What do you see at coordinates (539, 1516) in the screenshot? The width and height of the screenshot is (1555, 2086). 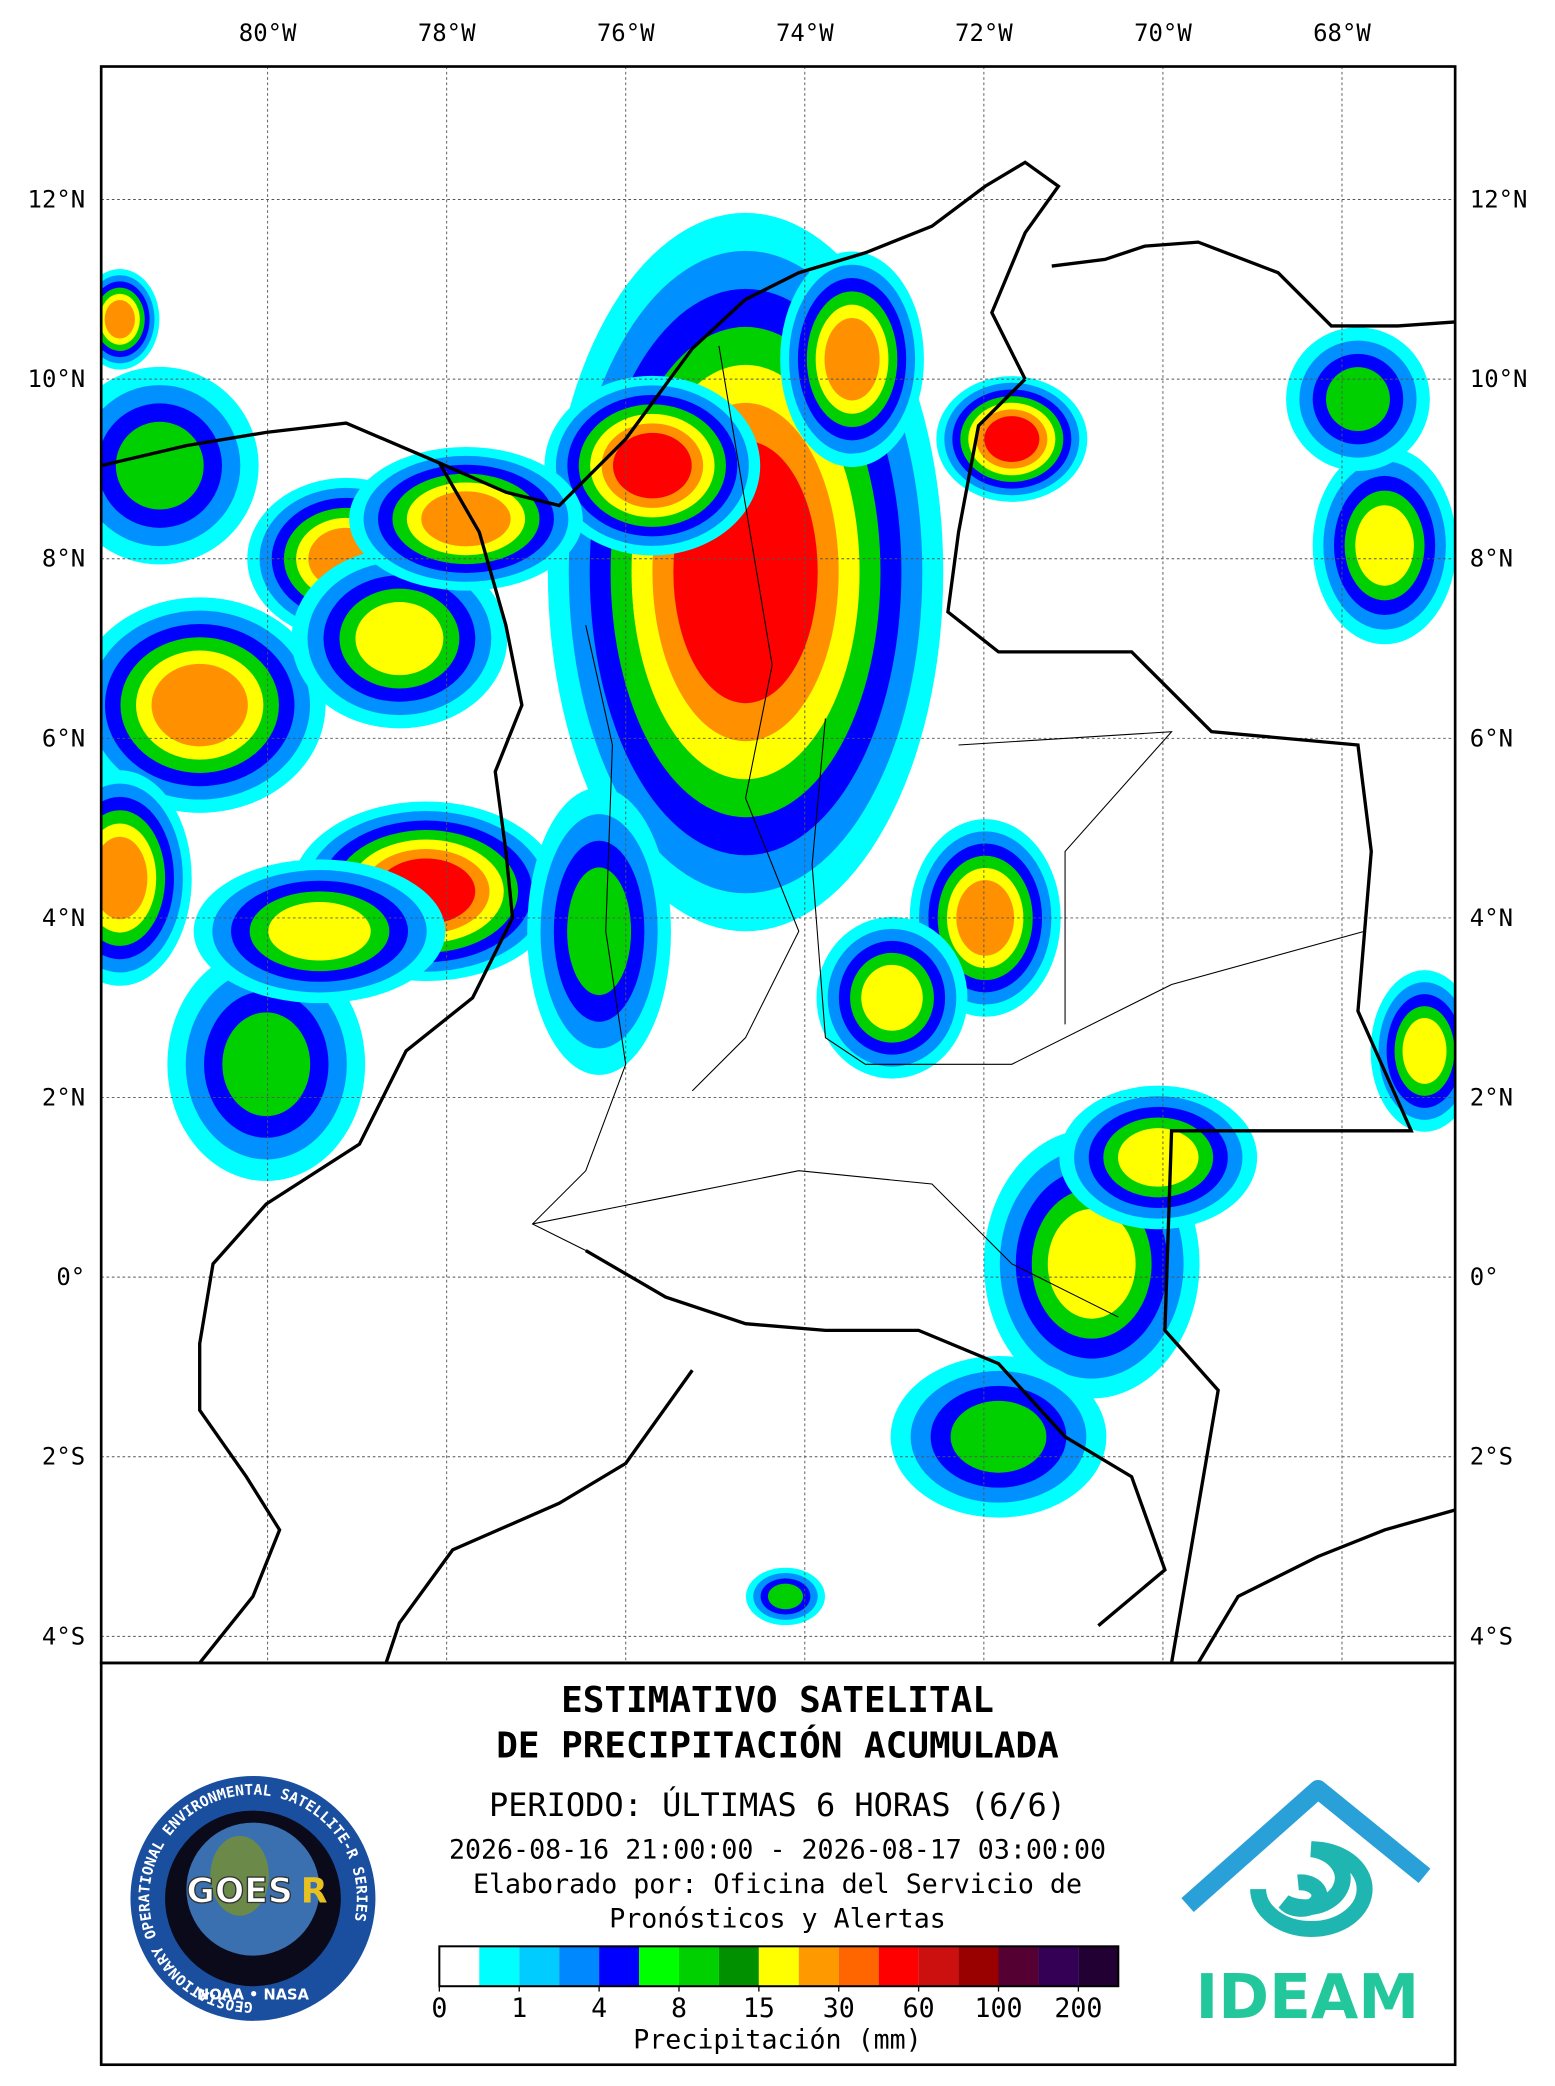 I see `peru-coast` at bounding box center [539, 1516].